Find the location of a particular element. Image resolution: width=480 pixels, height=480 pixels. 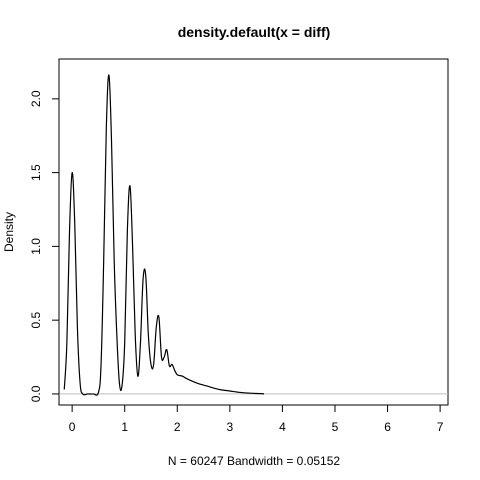

x-tick-label: 1 is located at coordinates (124, 427).